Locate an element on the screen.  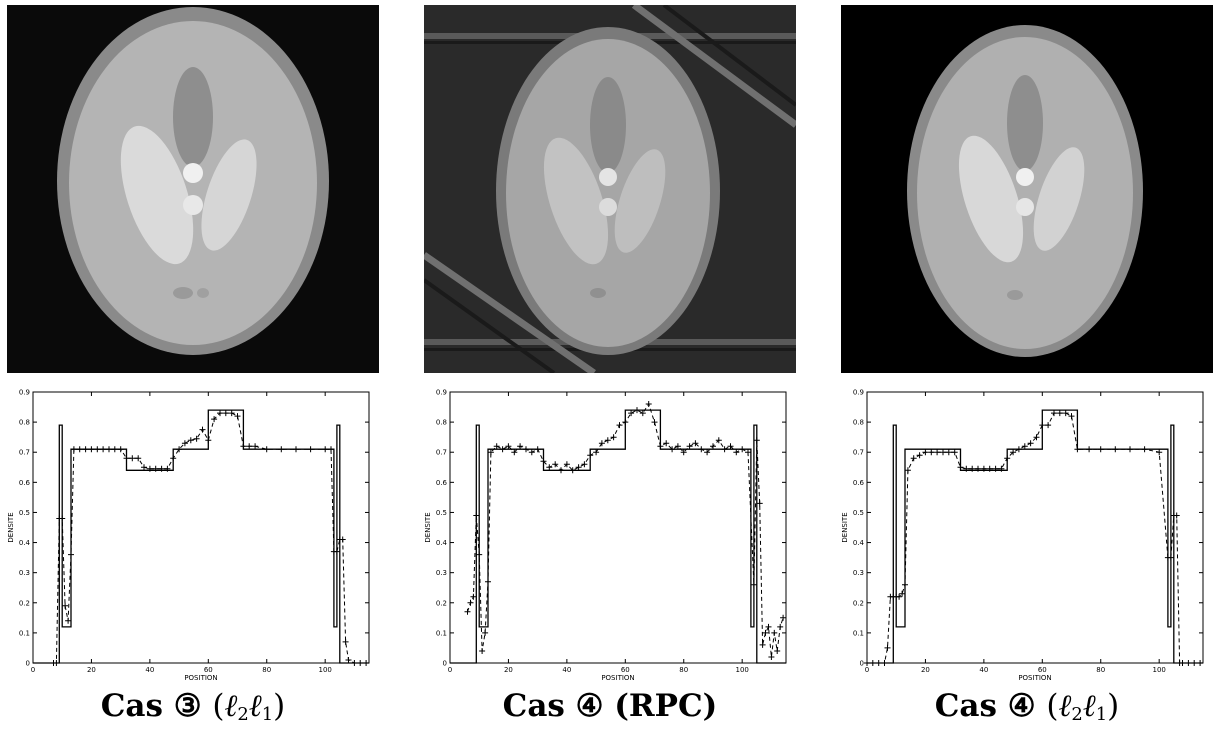
caption-cas4-l2l1: Cas ④ (ℓ2ℓ1) is located at coordinates (1027, 706).